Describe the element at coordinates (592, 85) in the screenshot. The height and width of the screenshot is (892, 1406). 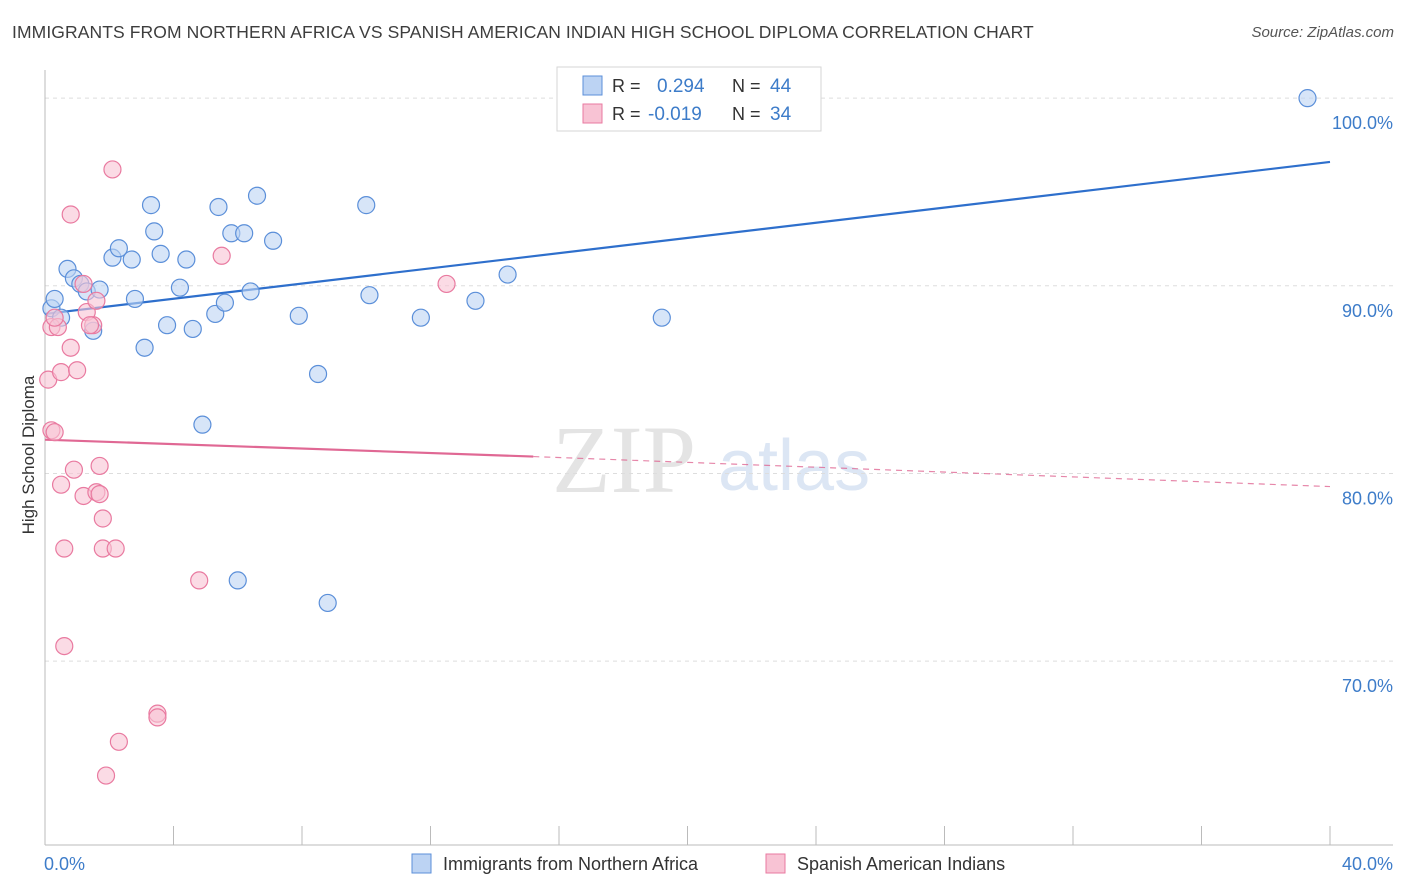
I see `stats-legend-swatch-blue` at that location.